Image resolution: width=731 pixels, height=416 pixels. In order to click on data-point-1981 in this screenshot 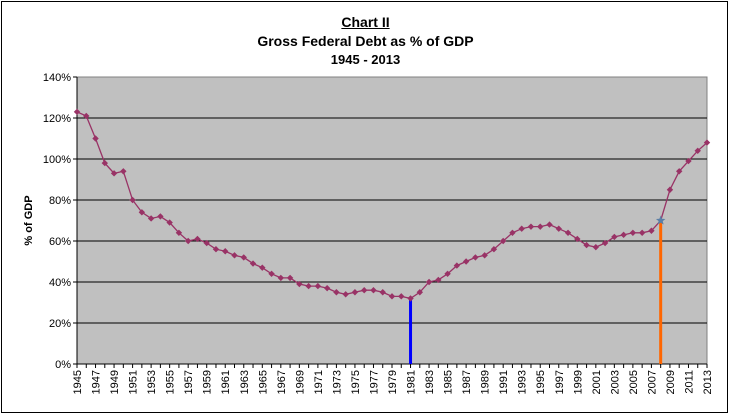, I will do `click(410, 298)`.